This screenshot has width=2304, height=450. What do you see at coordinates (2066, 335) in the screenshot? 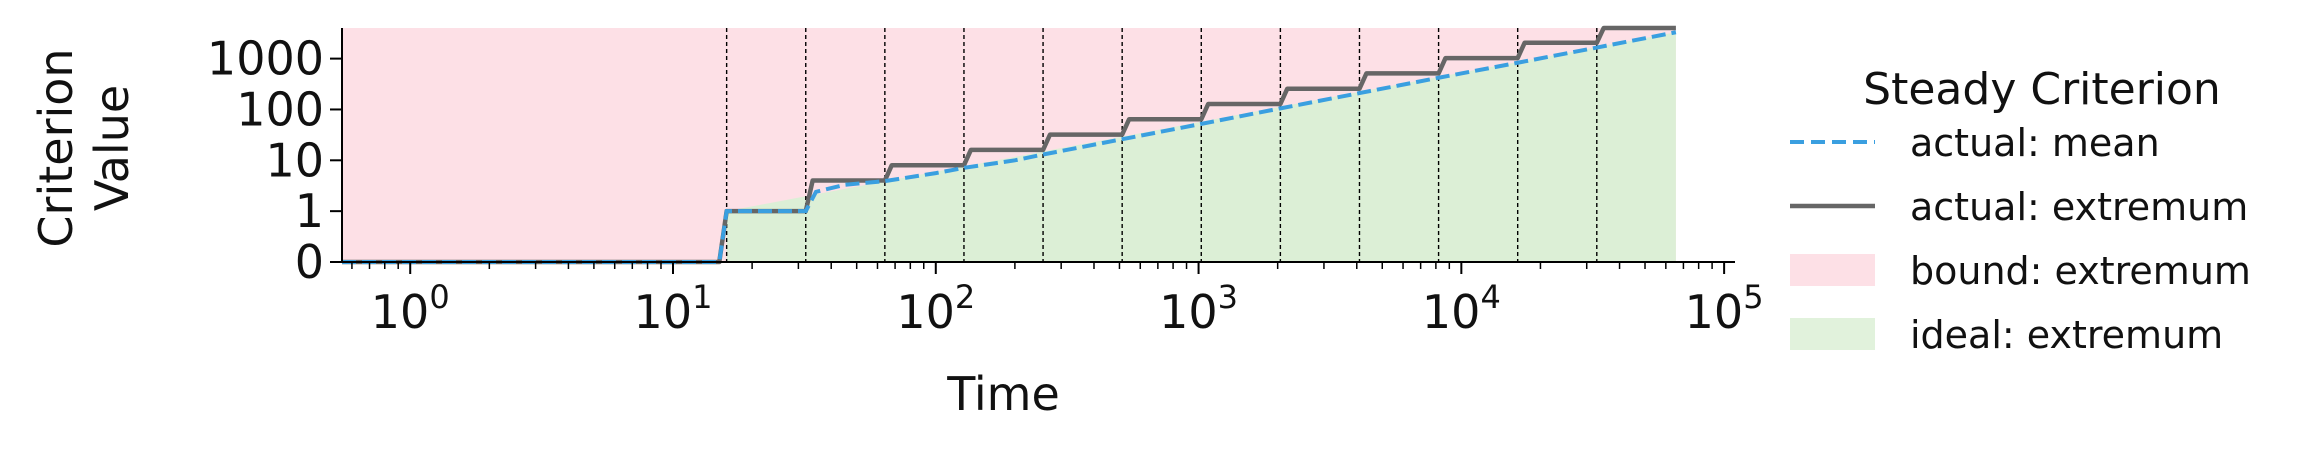
I see `legend-label: ideal: extremum` at bounding box center [2066, 335].